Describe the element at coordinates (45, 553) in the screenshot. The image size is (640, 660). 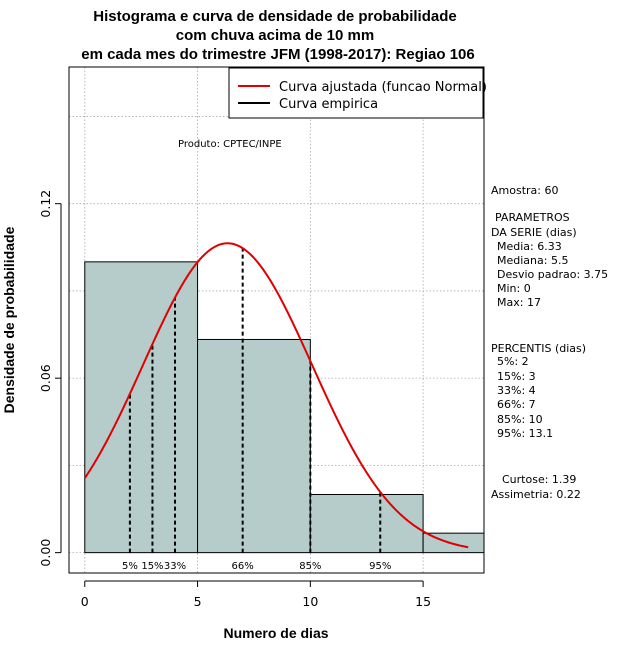
I see `y-tick-label-0: 0.00` at that location.